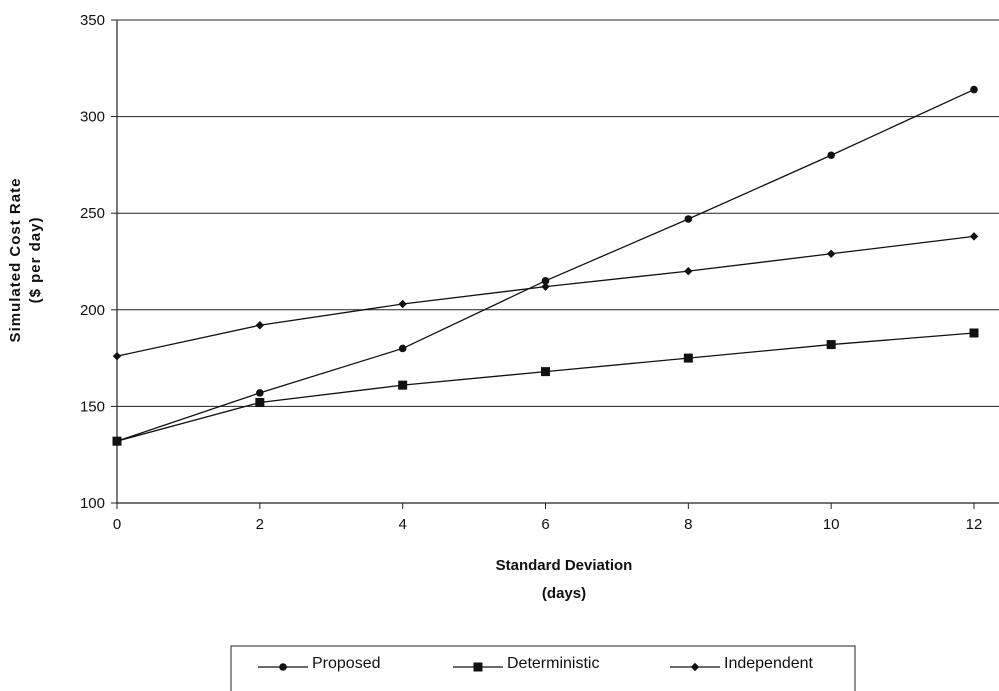  Describe the element at coordinates (688, 524) in the screenshot. I see `x-tick-label-8: 8` at that location.